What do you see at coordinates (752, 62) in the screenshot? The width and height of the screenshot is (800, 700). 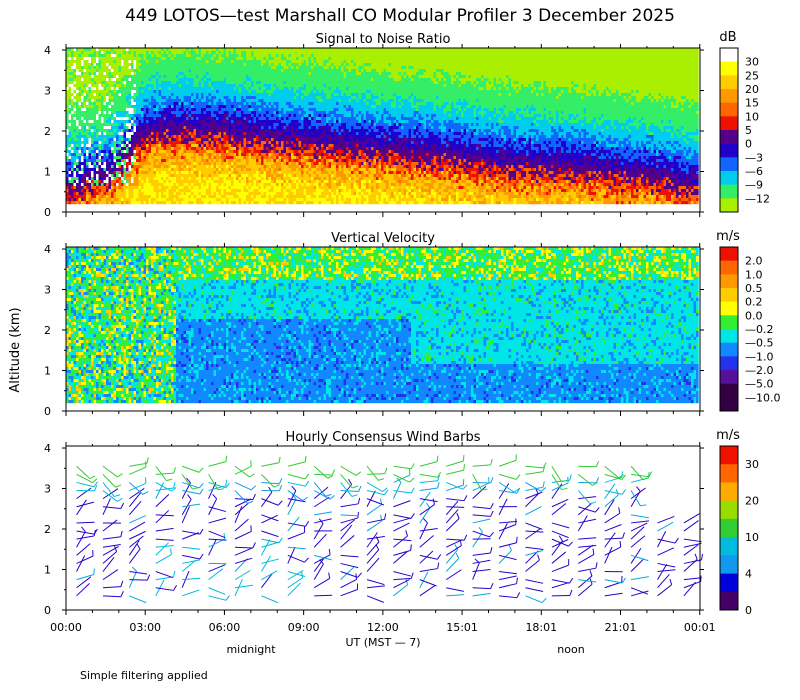 I see `colorbar-label: 30` at bounding box center [752, 62].